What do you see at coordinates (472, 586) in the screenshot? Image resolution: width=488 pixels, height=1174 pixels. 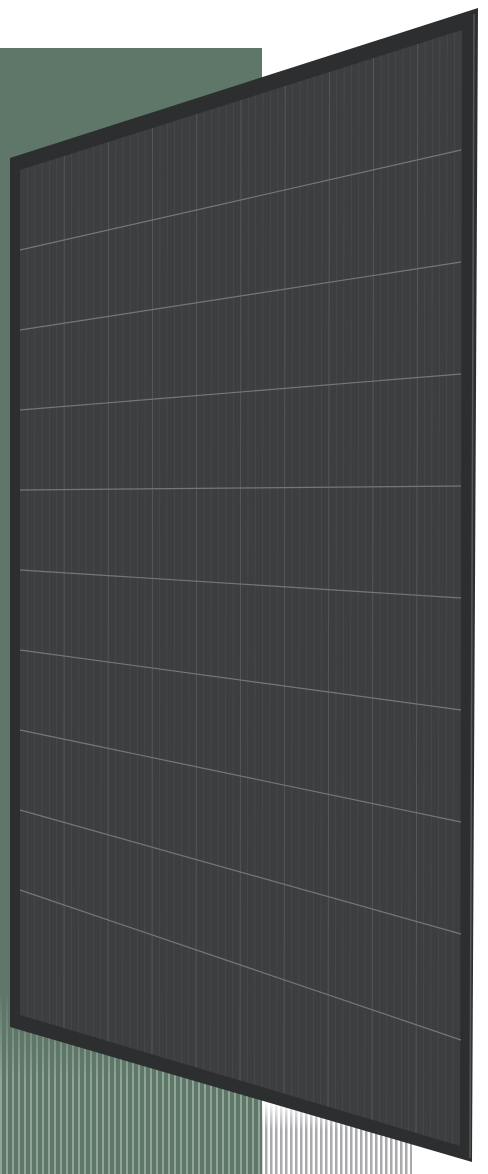 I see `frame-edge` at bounding box center [472, 586].